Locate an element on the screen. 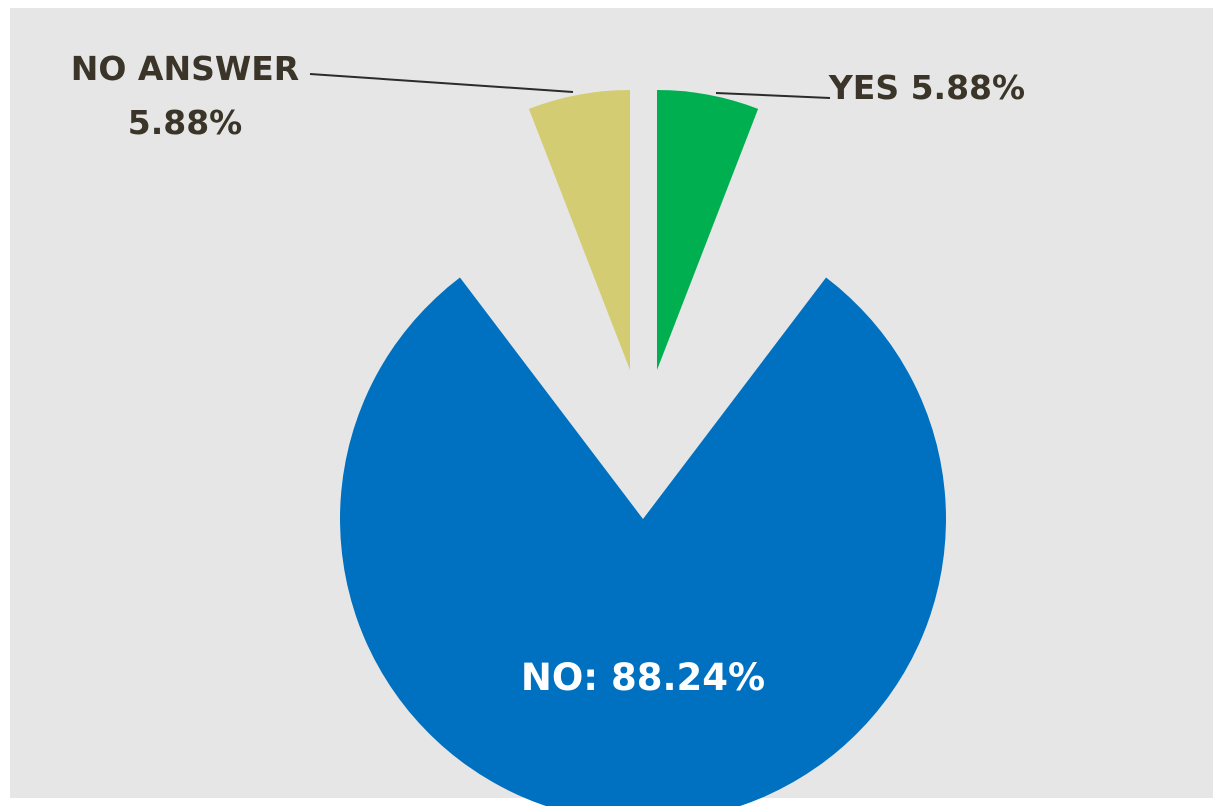 The image size is (1223, 806). pie-slice-no-answer is located at coordinates (579, 230).